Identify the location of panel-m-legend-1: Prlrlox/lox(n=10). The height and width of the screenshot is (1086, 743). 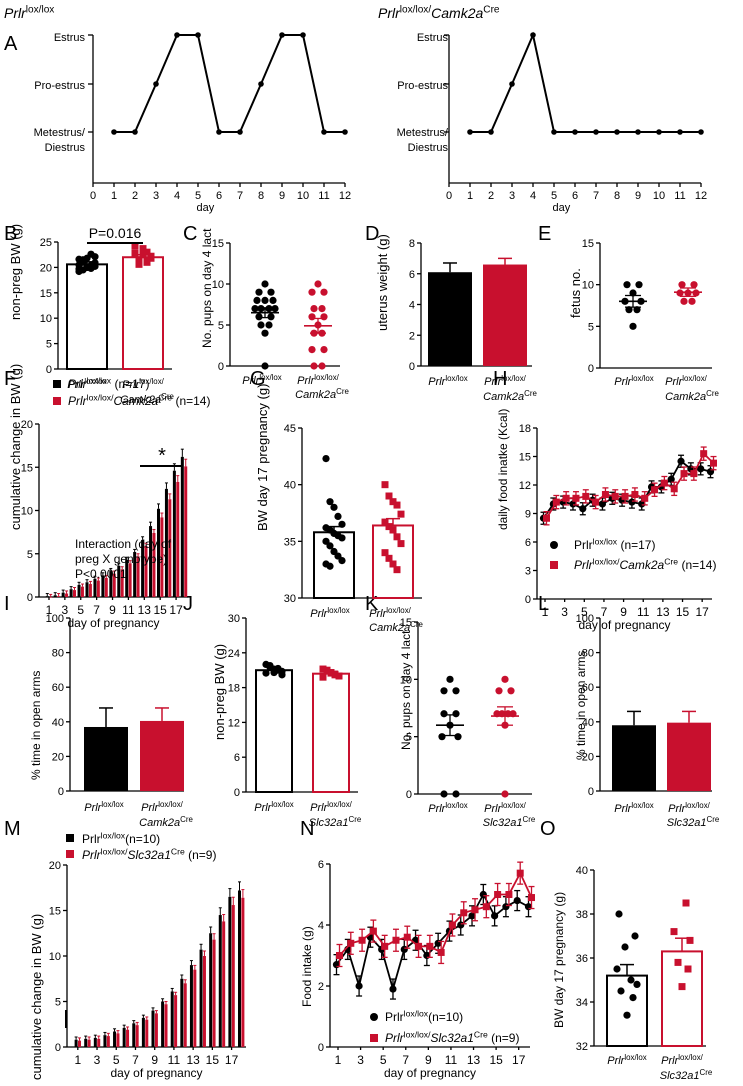
(121, 838).